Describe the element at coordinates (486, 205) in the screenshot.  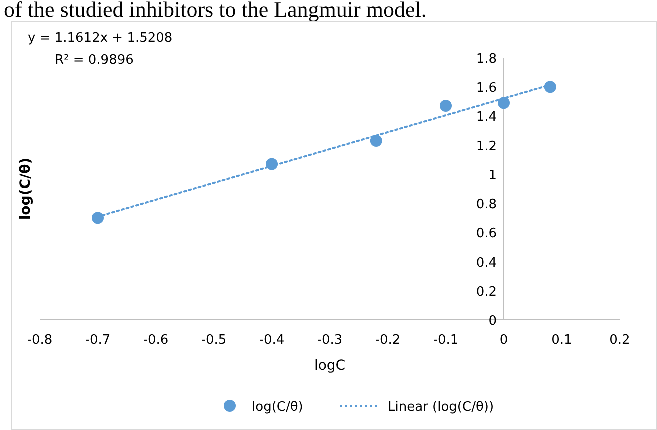
I see `y-tick-label: 0.8` at that location.